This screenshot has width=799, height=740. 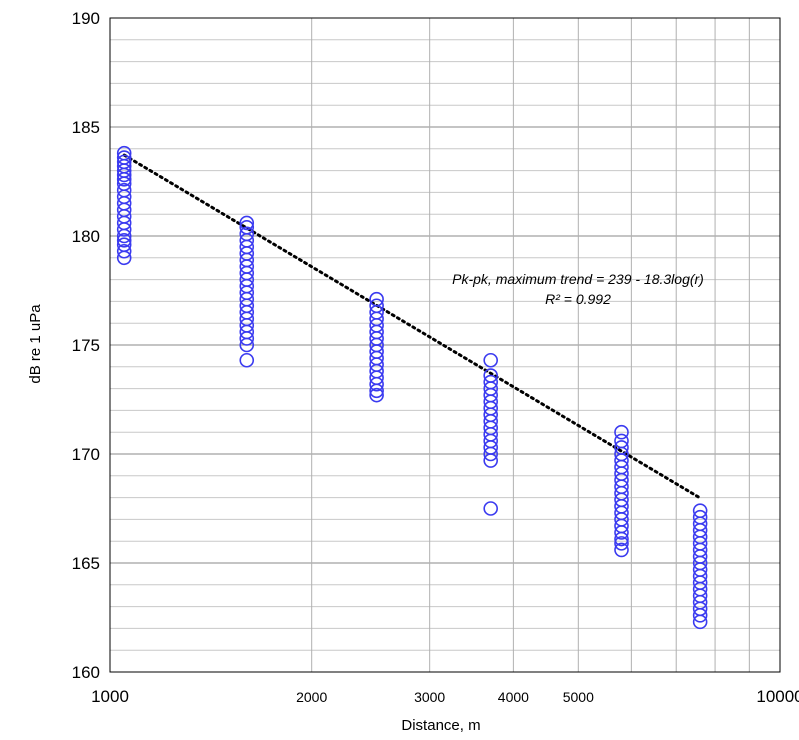 What do you see at coordinates (86, 563) in the screenshot?
I see `y-tick-label: 165` at bounding box center [86, 563].